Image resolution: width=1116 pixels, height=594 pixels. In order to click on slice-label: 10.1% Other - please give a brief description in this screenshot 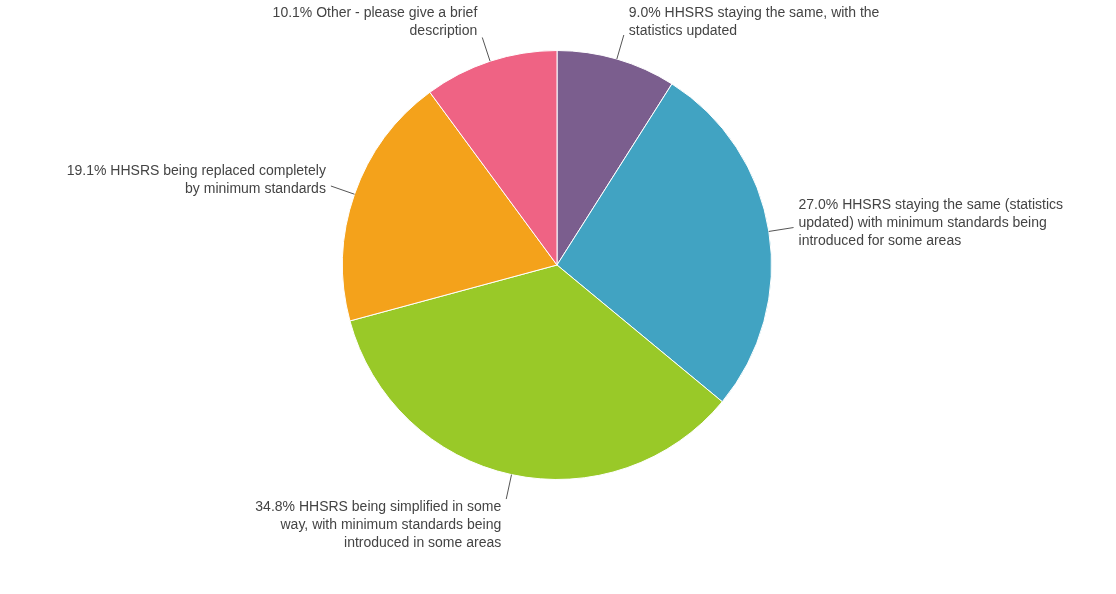, I will do `click(375, 20)`.